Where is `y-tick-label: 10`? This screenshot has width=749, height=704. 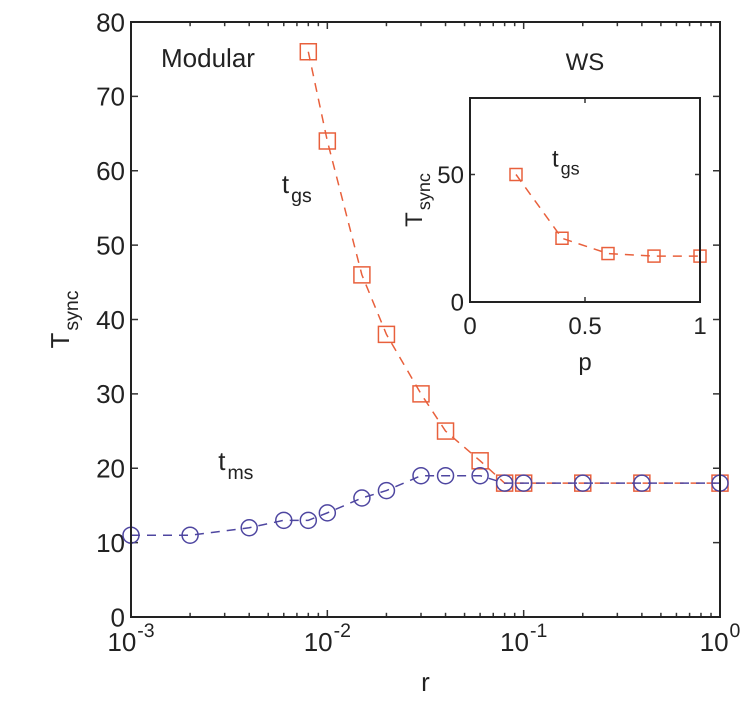 y-tick-label: 10 is located at coordinates (110, 543).